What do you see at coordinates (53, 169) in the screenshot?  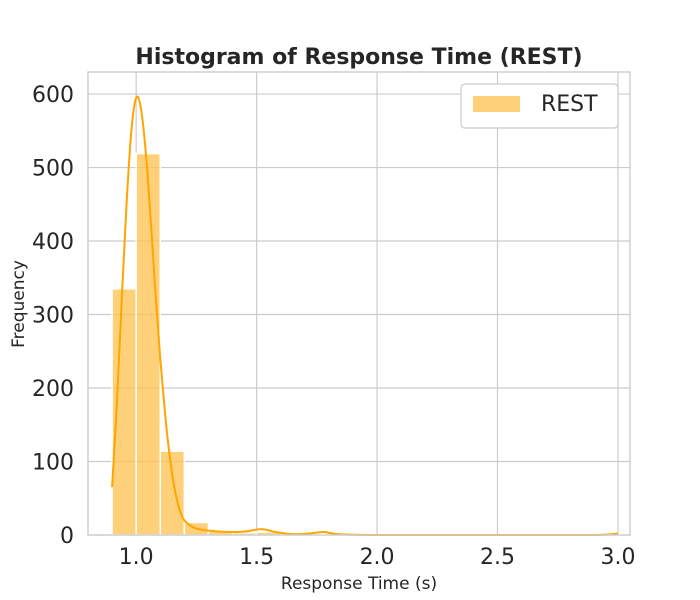 I see `y-tick-label: 500` at bounding box center [53, 169].